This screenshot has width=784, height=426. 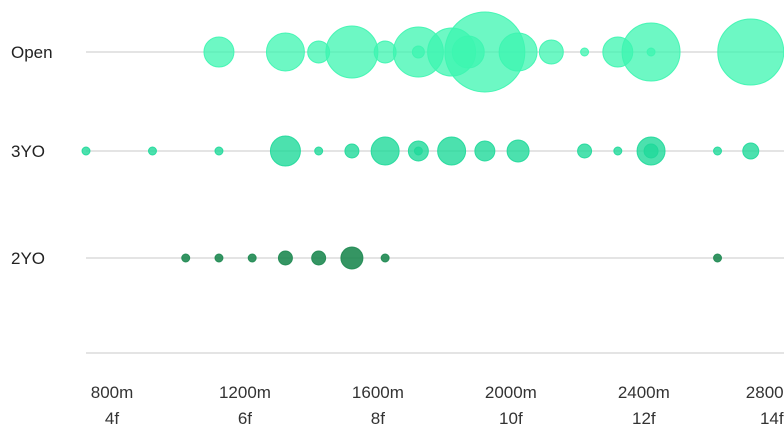 I want to click on row-label-open: Open, so click(x=32, y=52).